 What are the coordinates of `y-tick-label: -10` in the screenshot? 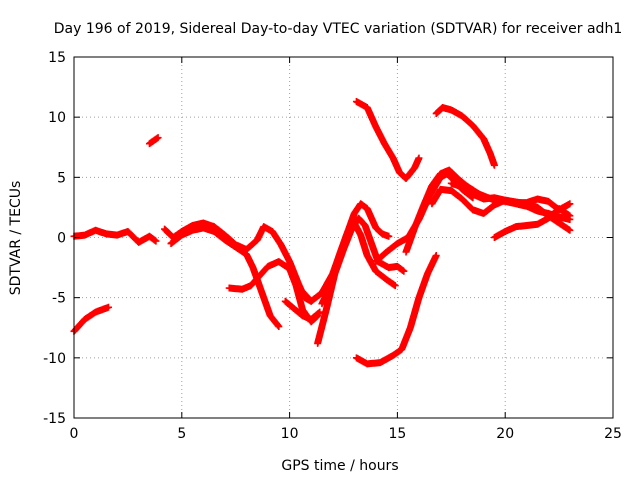 It's located at (54, 359).